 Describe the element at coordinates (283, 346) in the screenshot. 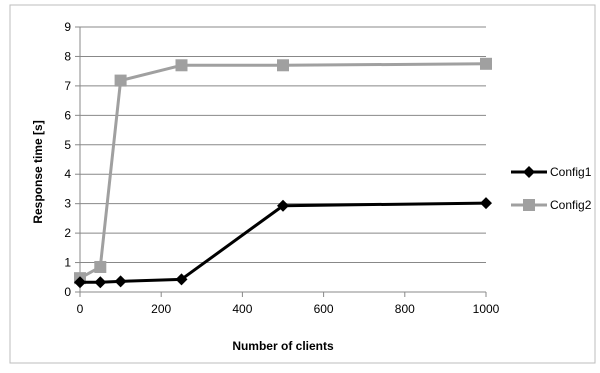

I see `x-axis-label: Number of clients` at that location.